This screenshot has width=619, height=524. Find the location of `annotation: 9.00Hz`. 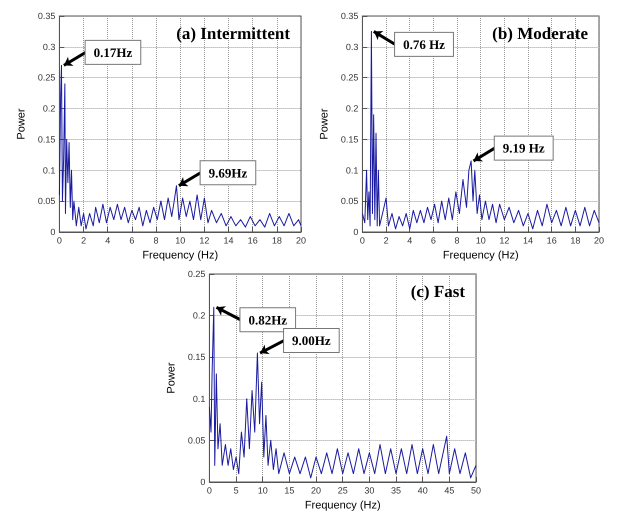

annotation: 9.00Hz is located at coordinates (311, 340).